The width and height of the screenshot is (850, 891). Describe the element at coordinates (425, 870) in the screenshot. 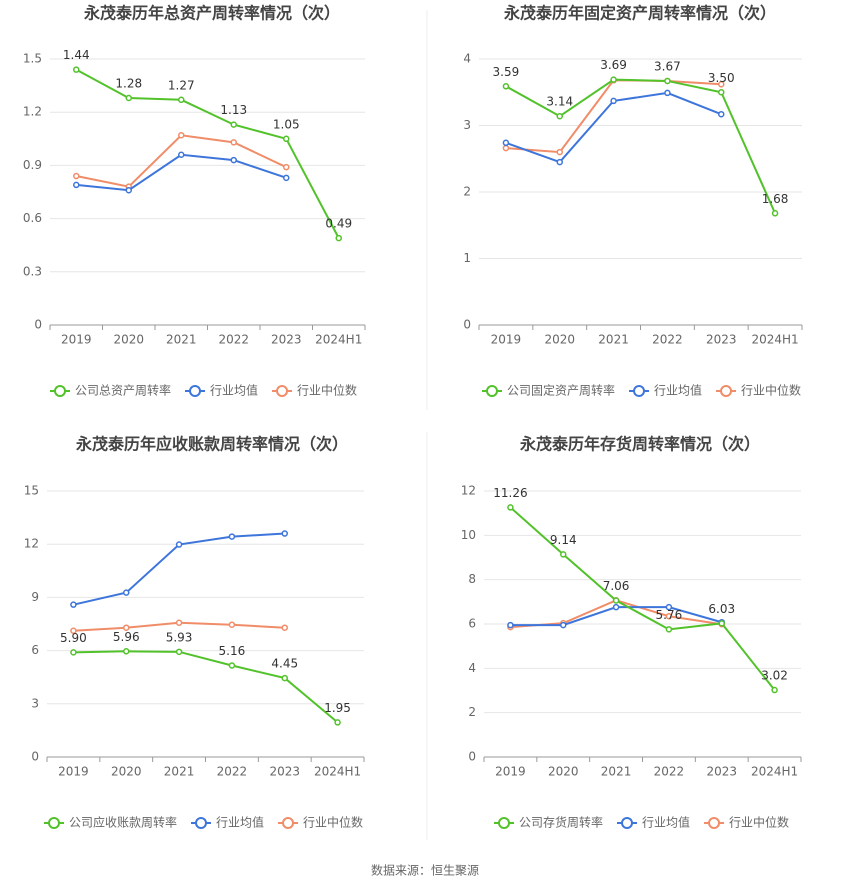

I see `source: 数据来源：恒生聚源` at that location.